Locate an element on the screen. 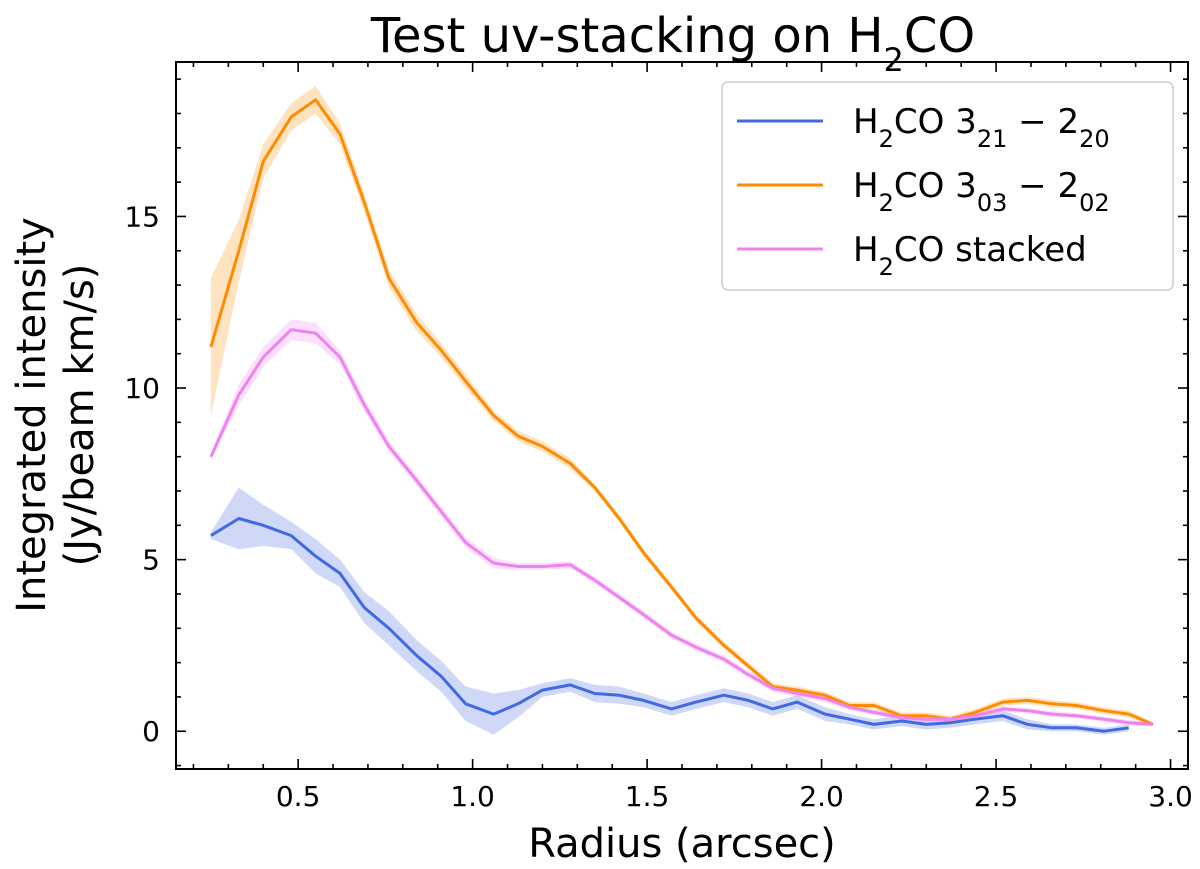 Image resolution: width=1200 pixels, height=869 pixels. chart-title-end: CO is located at coordinates (939, 36).